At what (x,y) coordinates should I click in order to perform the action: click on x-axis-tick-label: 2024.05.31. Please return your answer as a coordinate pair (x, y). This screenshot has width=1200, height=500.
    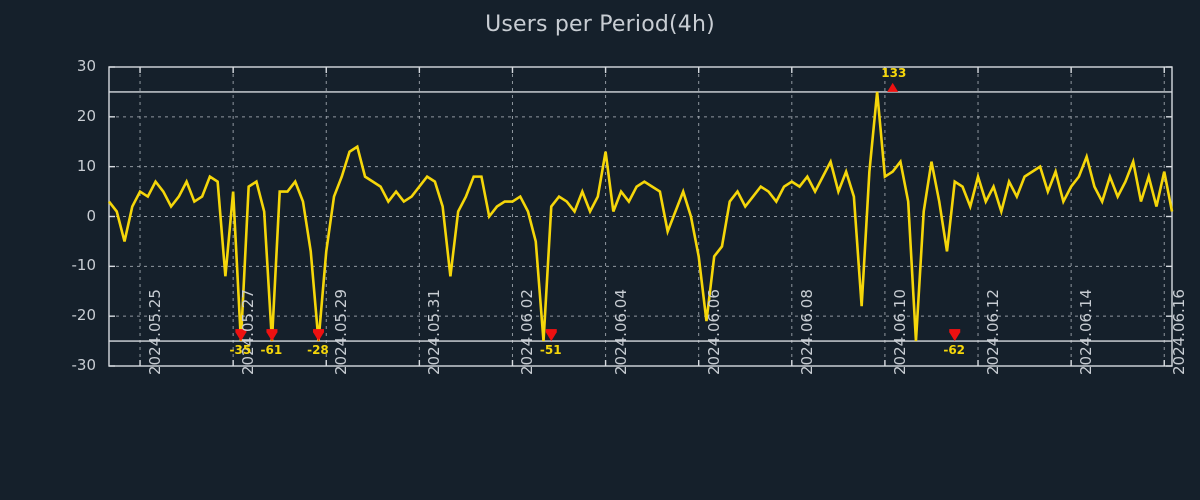
    Looking at the image, I should click on (434, 332).